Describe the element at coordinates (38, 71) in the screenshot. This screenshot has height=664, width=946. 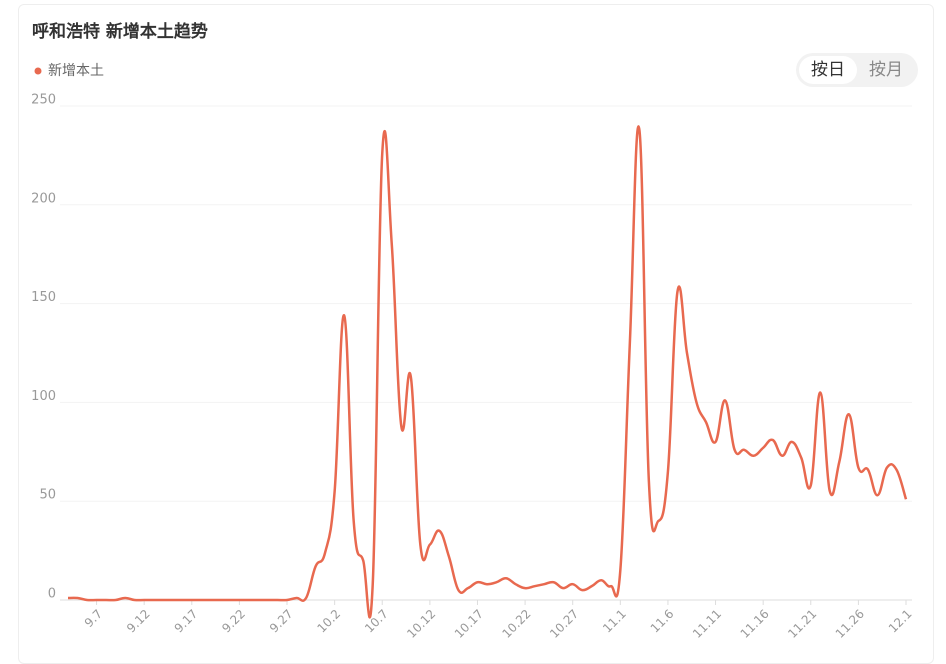
I see `legend-marker` at that location.